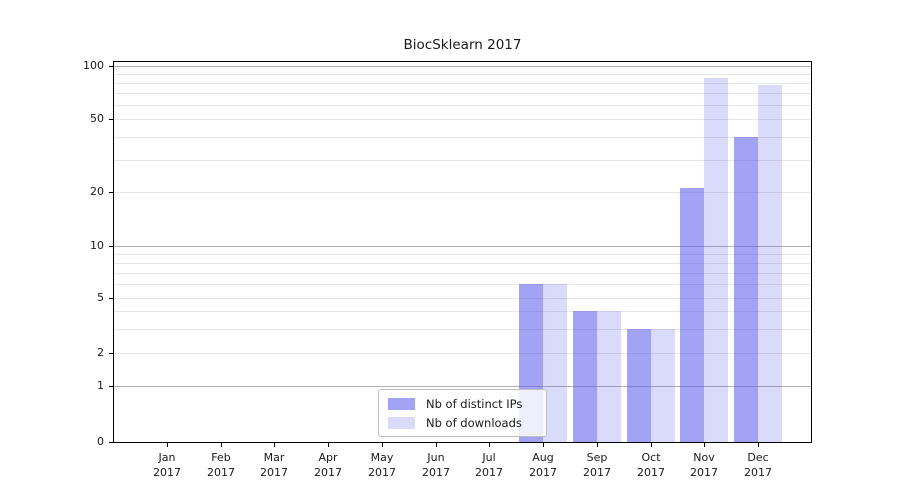 This screenshot has height=500, width=900. Describe the element at coordinates (274, 457) in the screenshot. I see `x-tick-label-line: Mar` at that location.